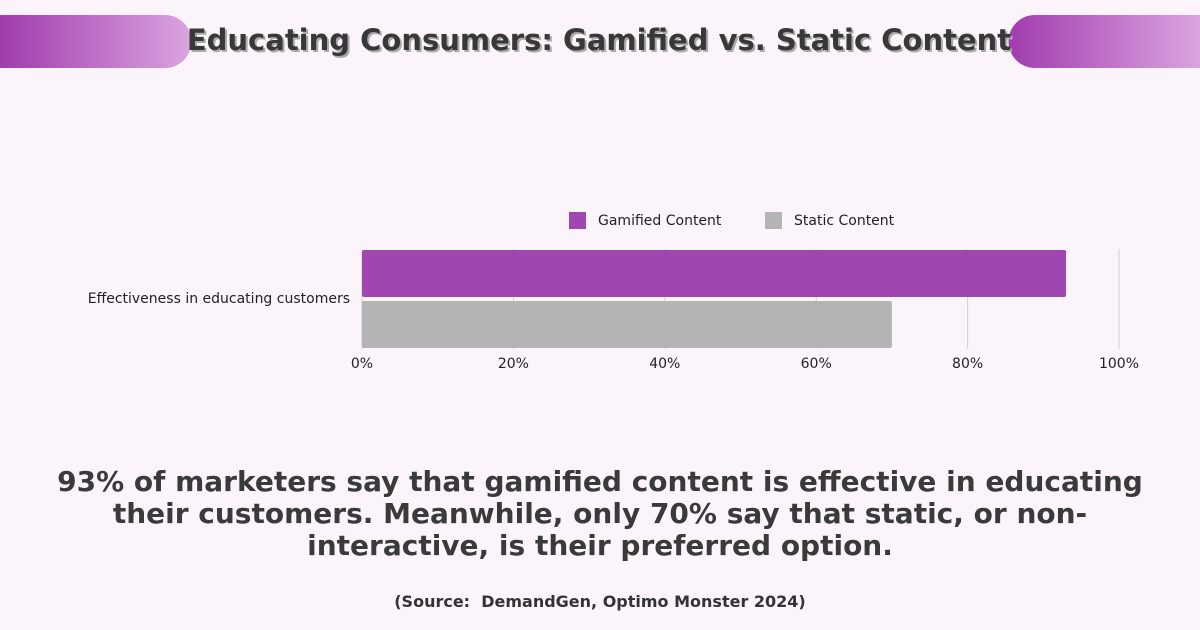 Image resolution: width=1200 pixels, height=630 pixels. What do you see at coordinates (600, 601) in the screenshot?
I see `source: (Source: DemandGen, Optimo Monster 2024)` at bounding box center [600, 601].